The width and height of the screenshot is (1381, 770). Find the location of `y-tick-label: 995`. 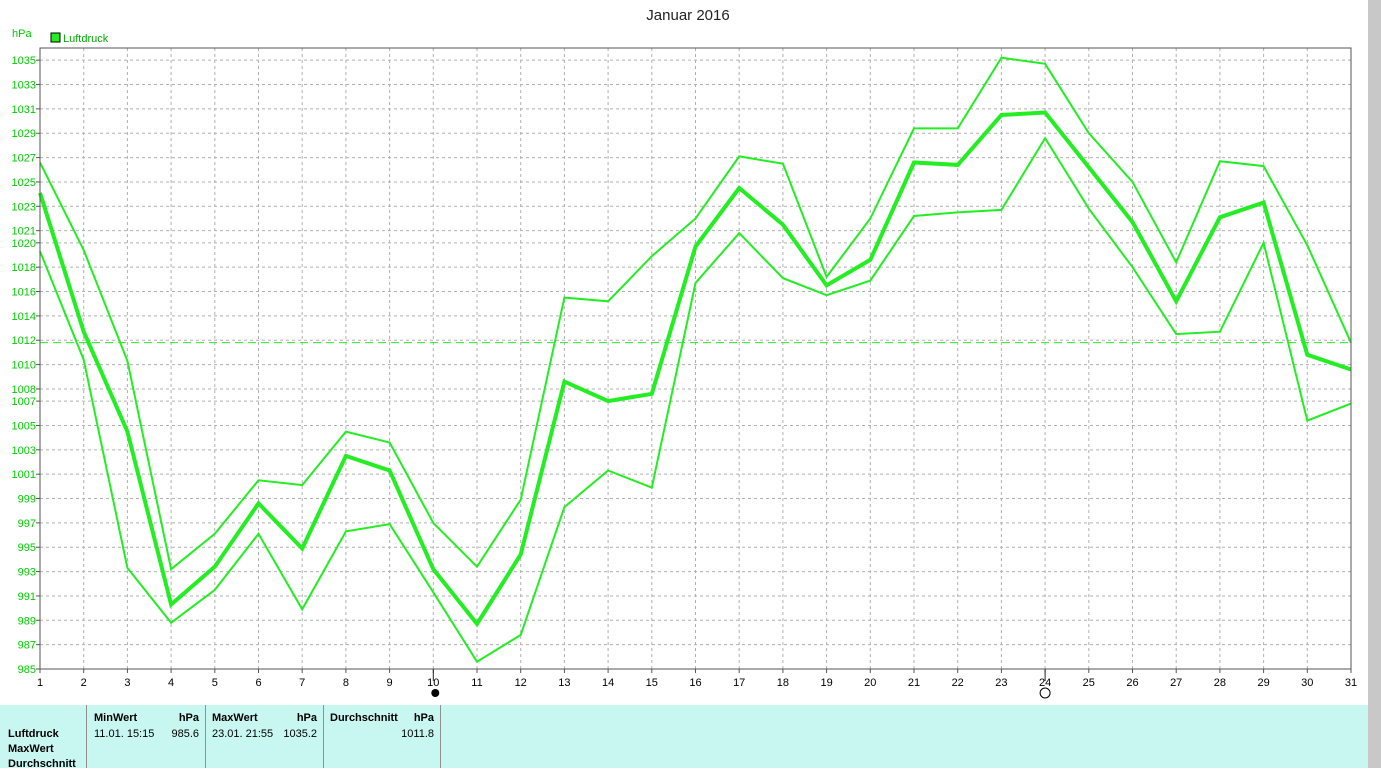

y-tick-label: 995 is located at coordinates (27, 548).